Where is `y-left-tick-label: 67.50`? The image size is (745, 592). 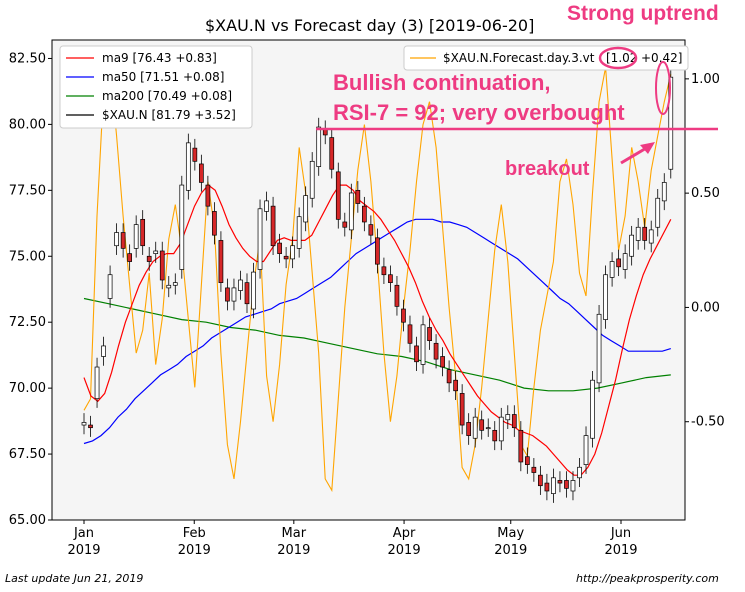
y-left-tick-label: 67.50 is located at coordinates (27, 454).